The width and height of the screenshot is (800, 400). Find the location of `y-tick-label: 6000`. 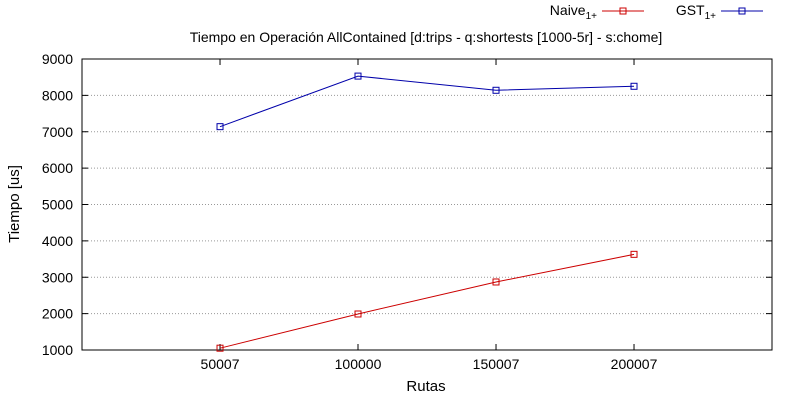

y-tick-label: 6000 is located at coordinates (57, 168).